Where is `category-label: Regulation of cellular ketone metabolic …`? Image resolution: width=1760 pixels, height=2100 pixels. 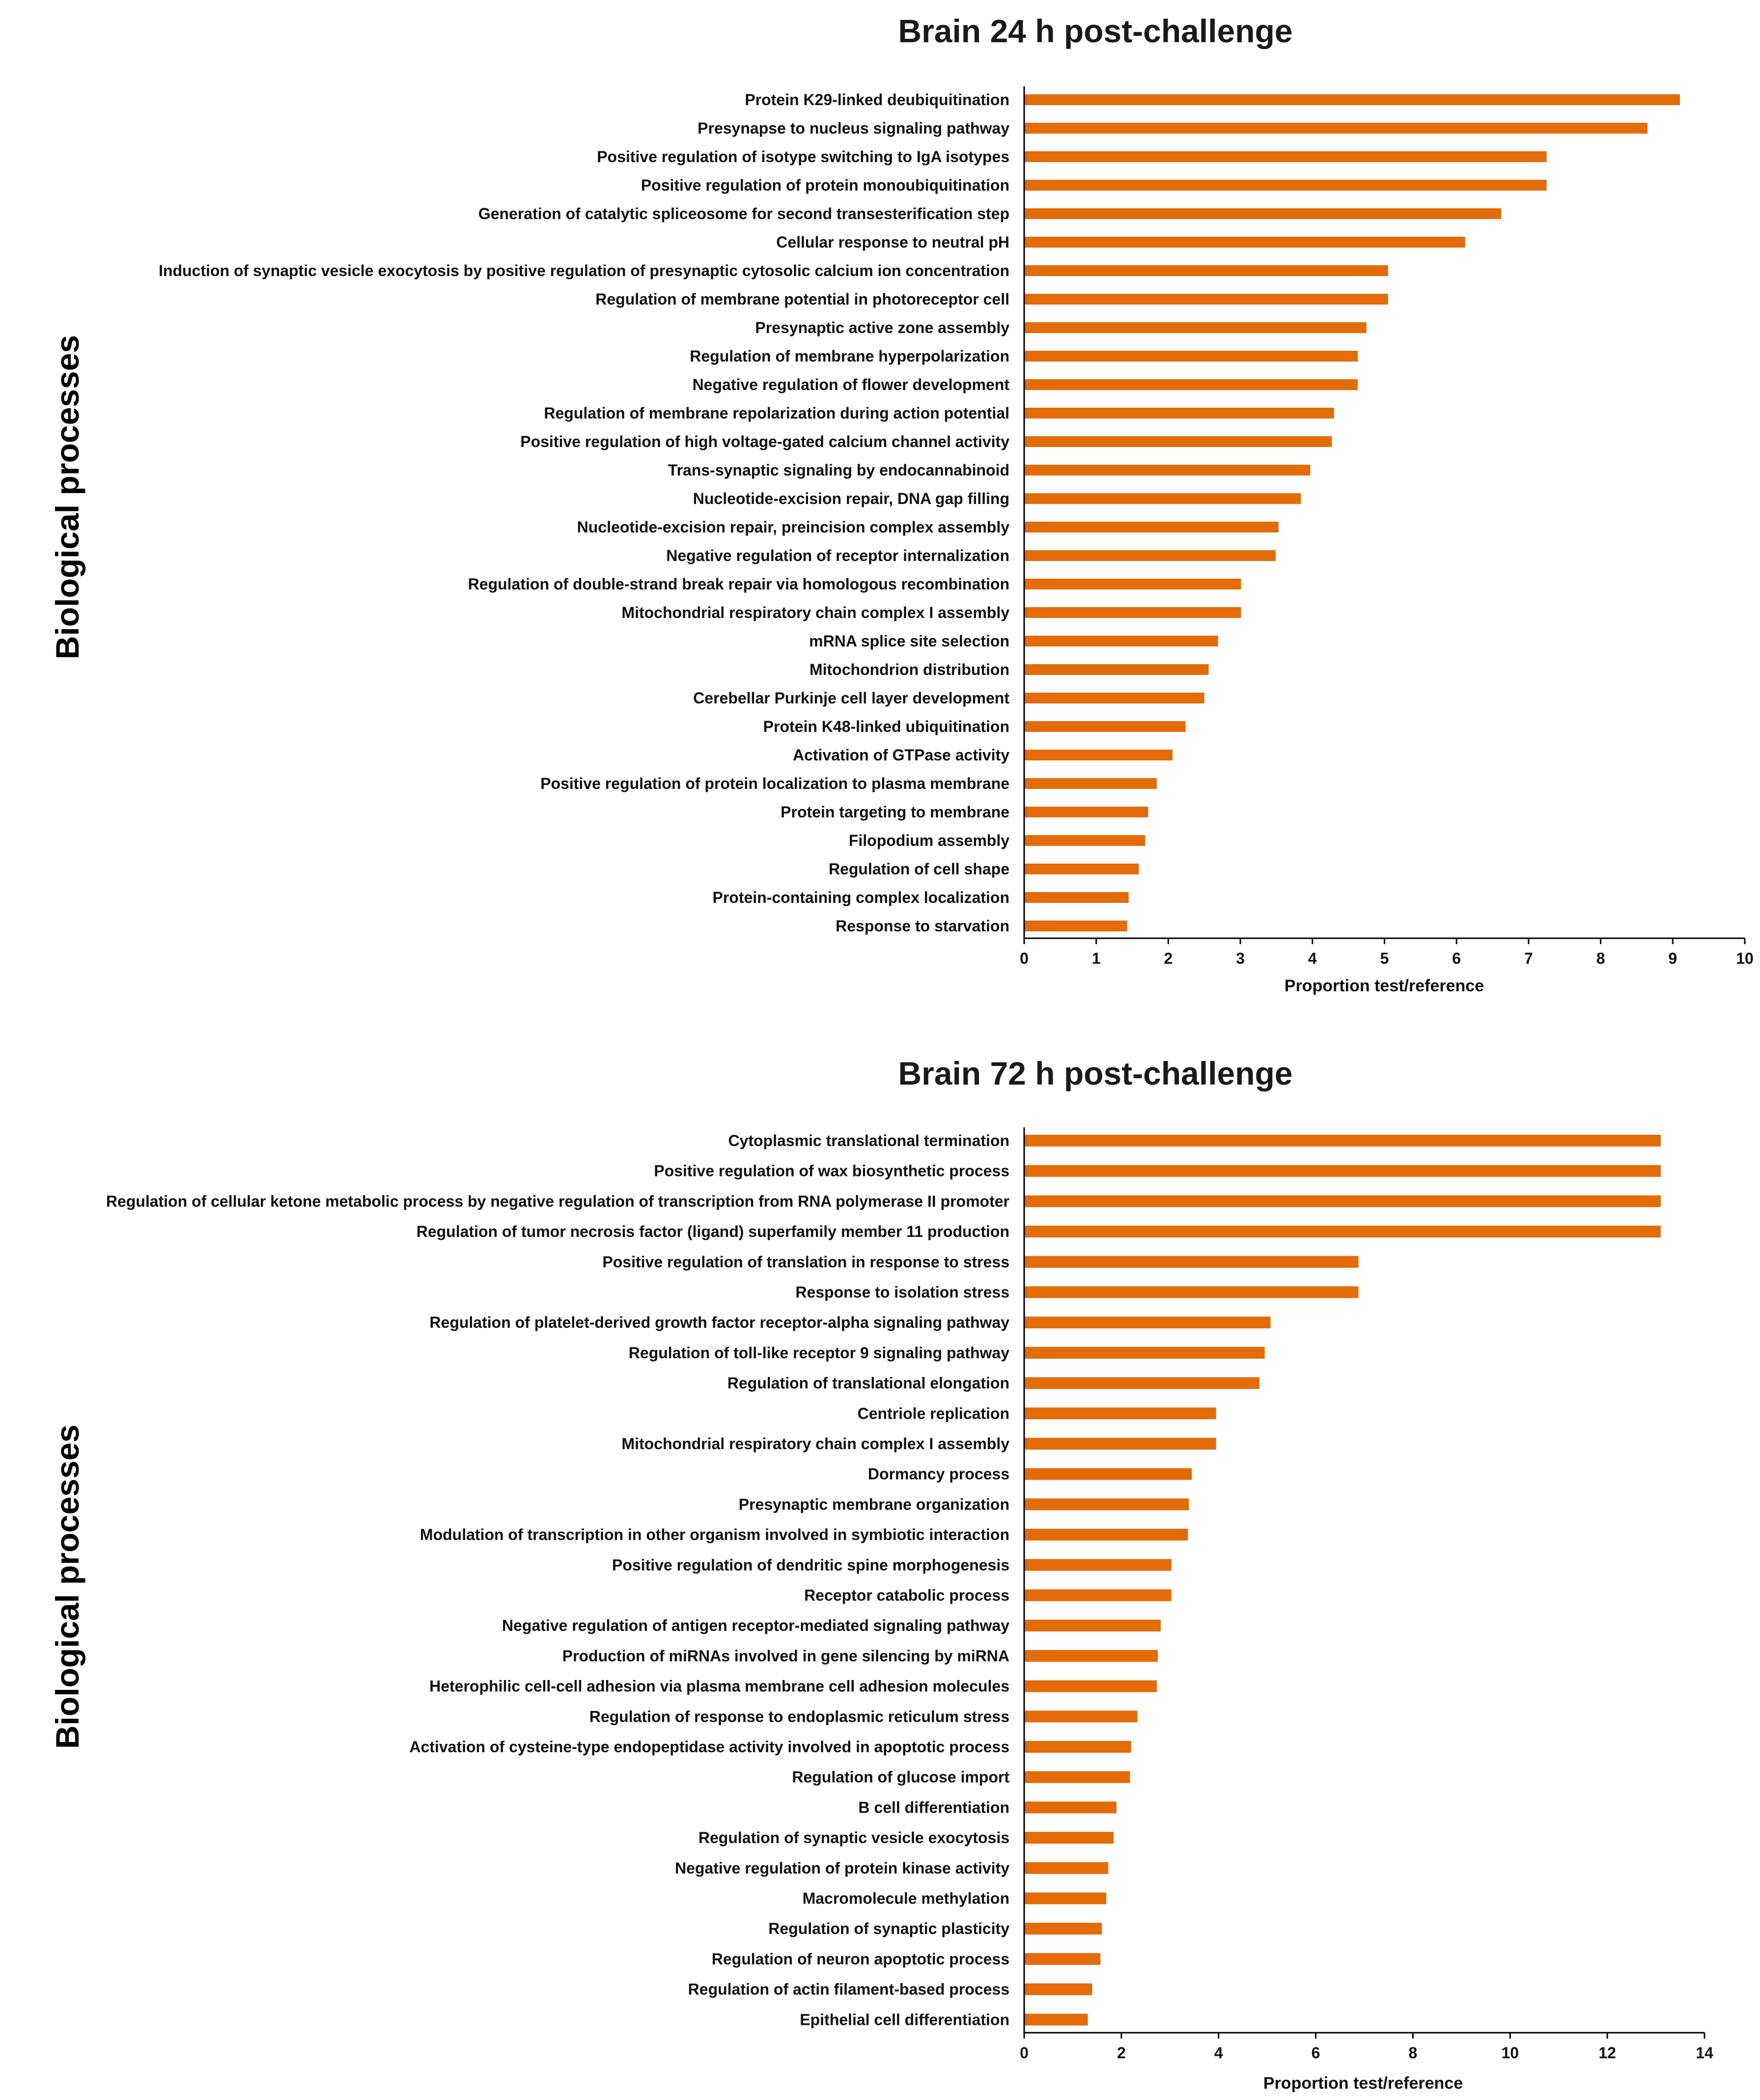 category-label: Regulation of cellular ketone metabolic … is located at coordinates (557, 1201).